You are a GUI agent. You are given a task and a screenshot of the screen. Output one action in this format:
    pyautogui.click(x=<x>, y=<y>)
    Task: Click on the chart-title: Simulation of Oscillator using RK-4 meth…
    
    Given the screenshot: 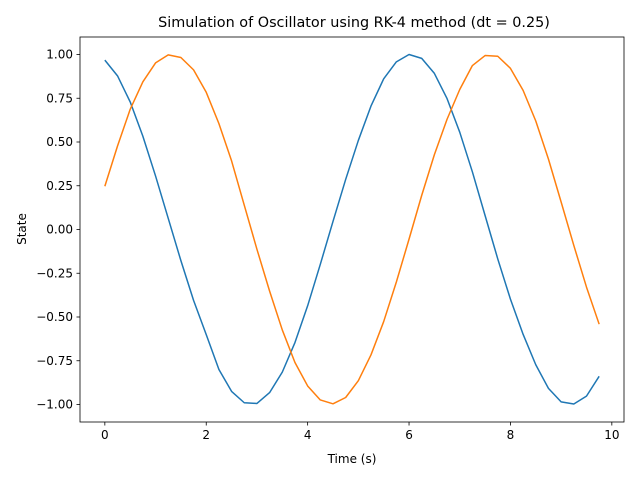 What is the action you would take?
    pyautogui.click(x=354, y=23)
    